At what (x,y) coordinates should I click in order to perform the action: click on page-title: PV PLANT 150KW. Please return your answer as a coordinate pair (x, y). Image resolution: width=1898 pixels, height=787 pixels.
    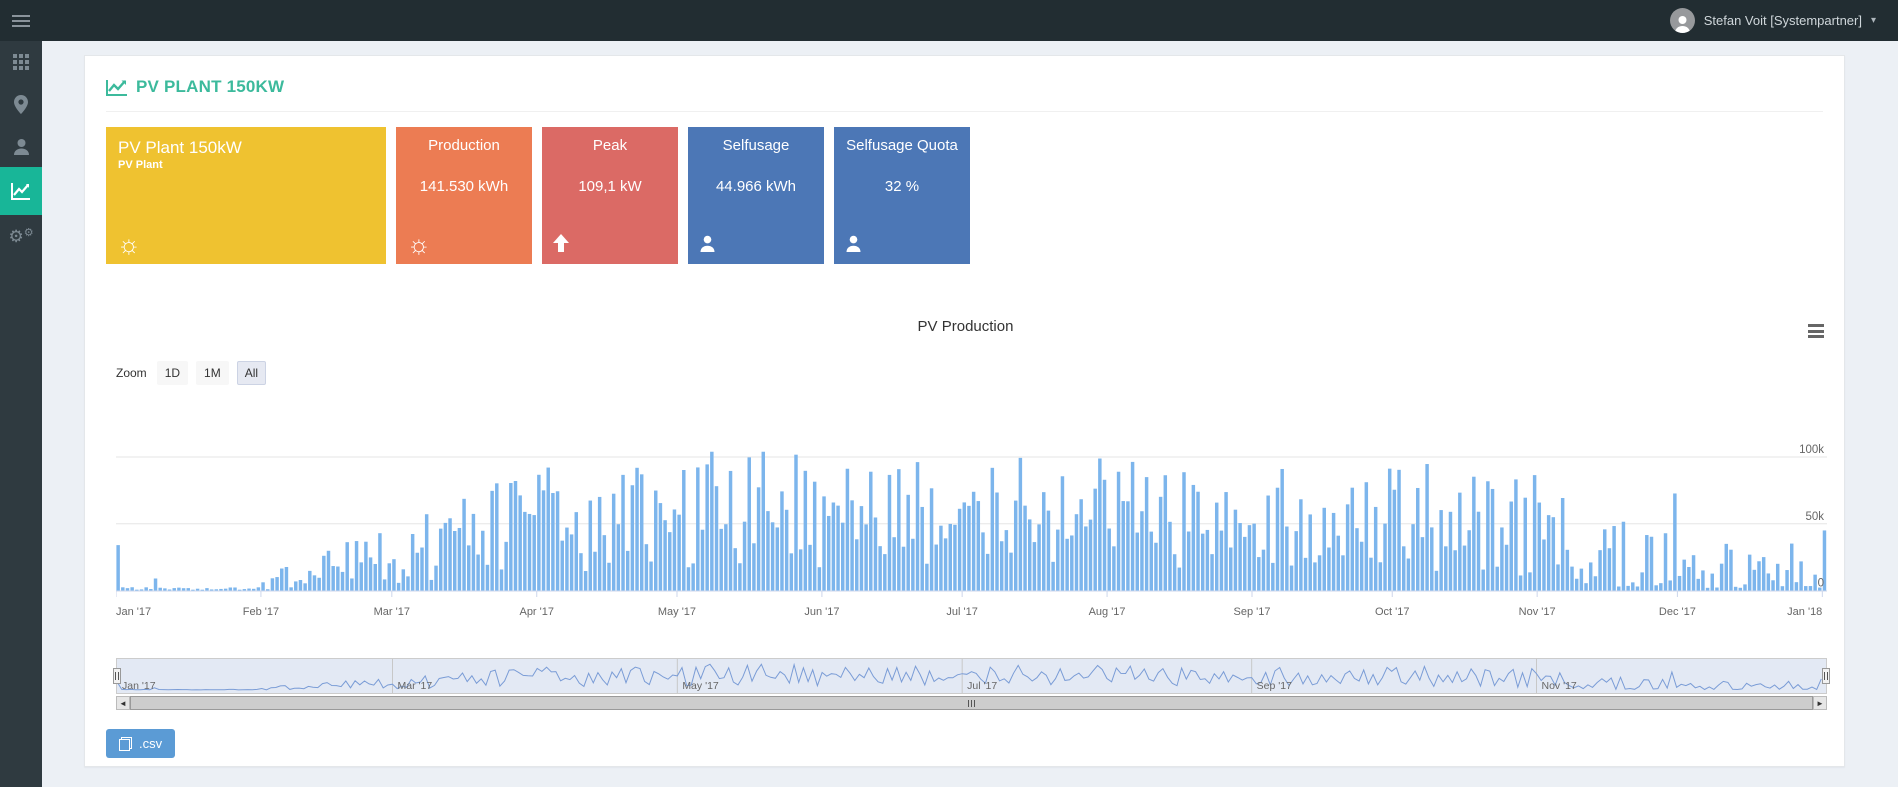
    Looking at the image, I should click on (210, 86).